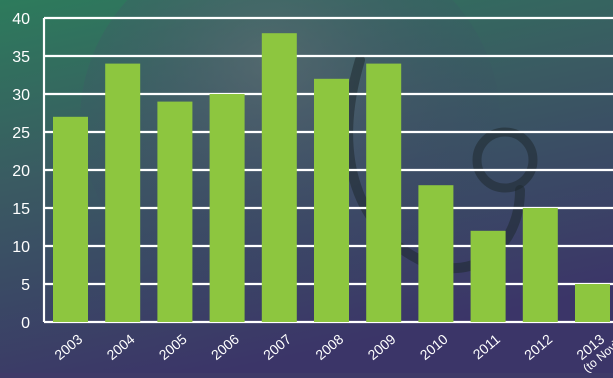 The width and height of the screenshot is (613, 378). What do you see at coordinates (279, 177) in the screenshot?
I see `bar-2007` at bounding box center [279, 177].